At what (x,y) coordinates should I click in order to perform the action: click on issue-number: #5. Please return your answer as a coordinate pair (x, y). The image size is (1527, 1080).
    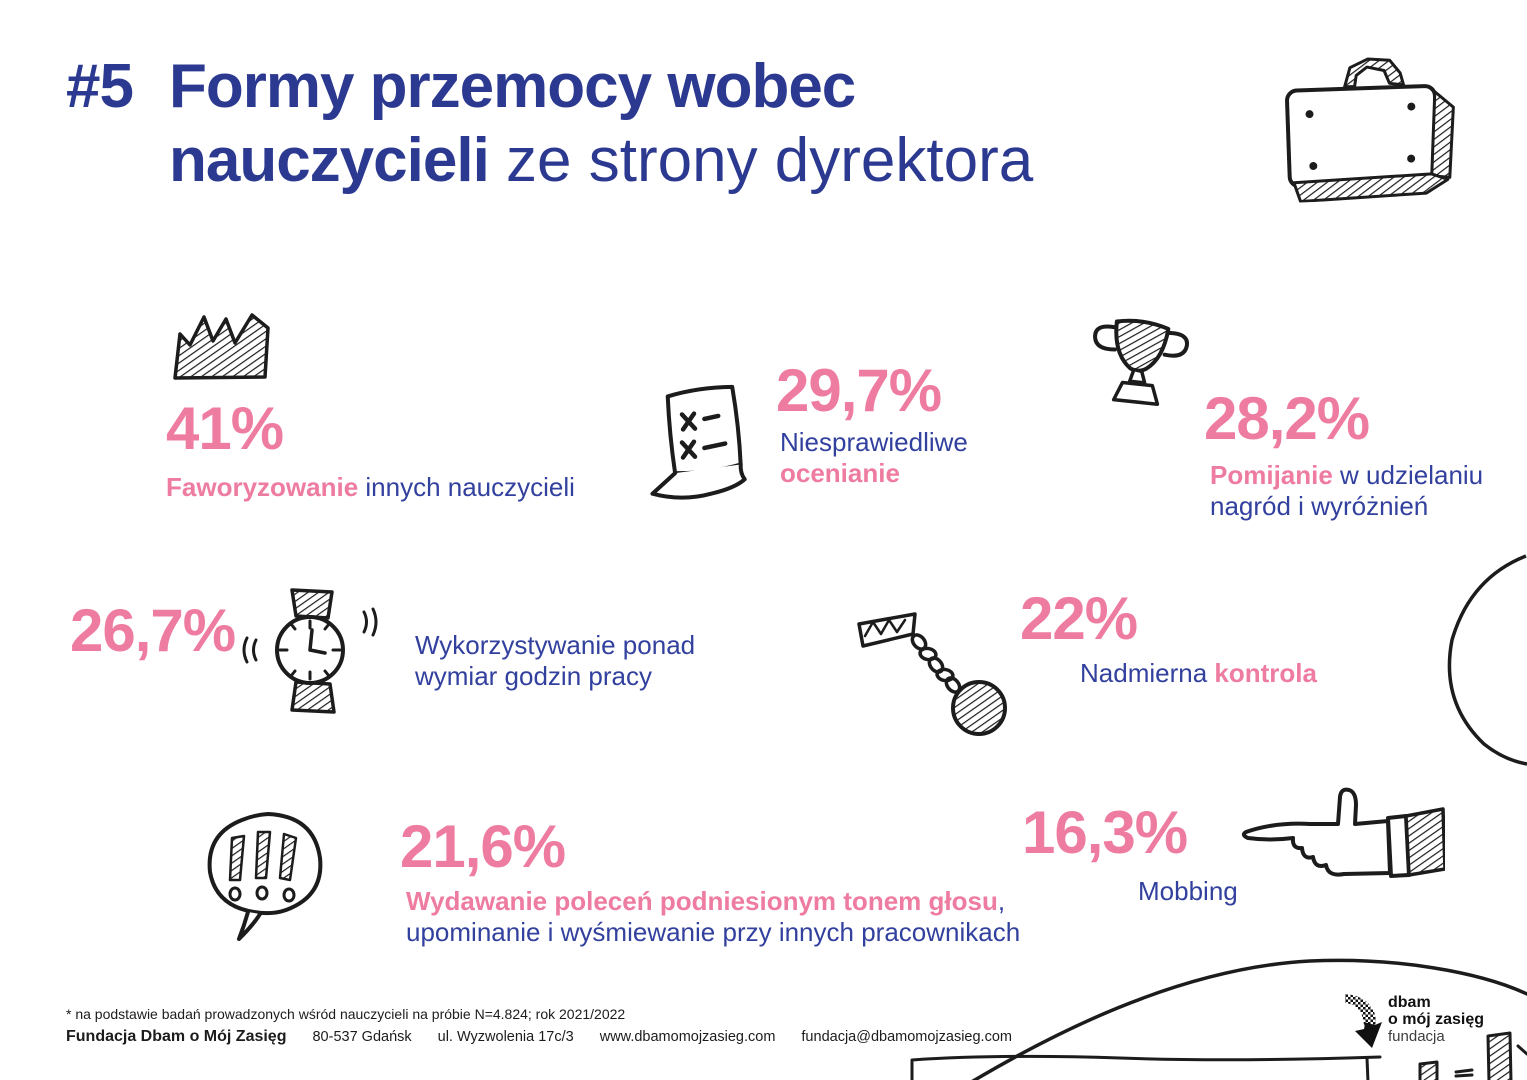
    Looking at the image, I should click on (100, 86).